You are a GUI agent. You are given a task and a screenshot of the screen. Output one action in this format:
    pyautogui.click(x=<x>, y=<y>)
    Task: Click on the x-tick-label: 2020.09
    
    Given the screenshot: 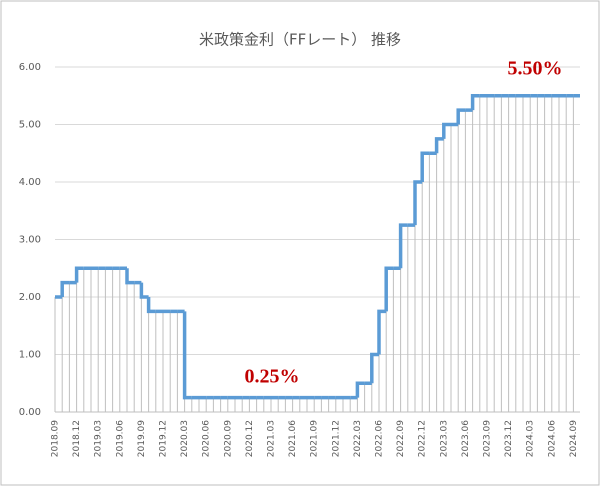 What is the action you would take?
    pyautogui.click(x=228, y=438)
    